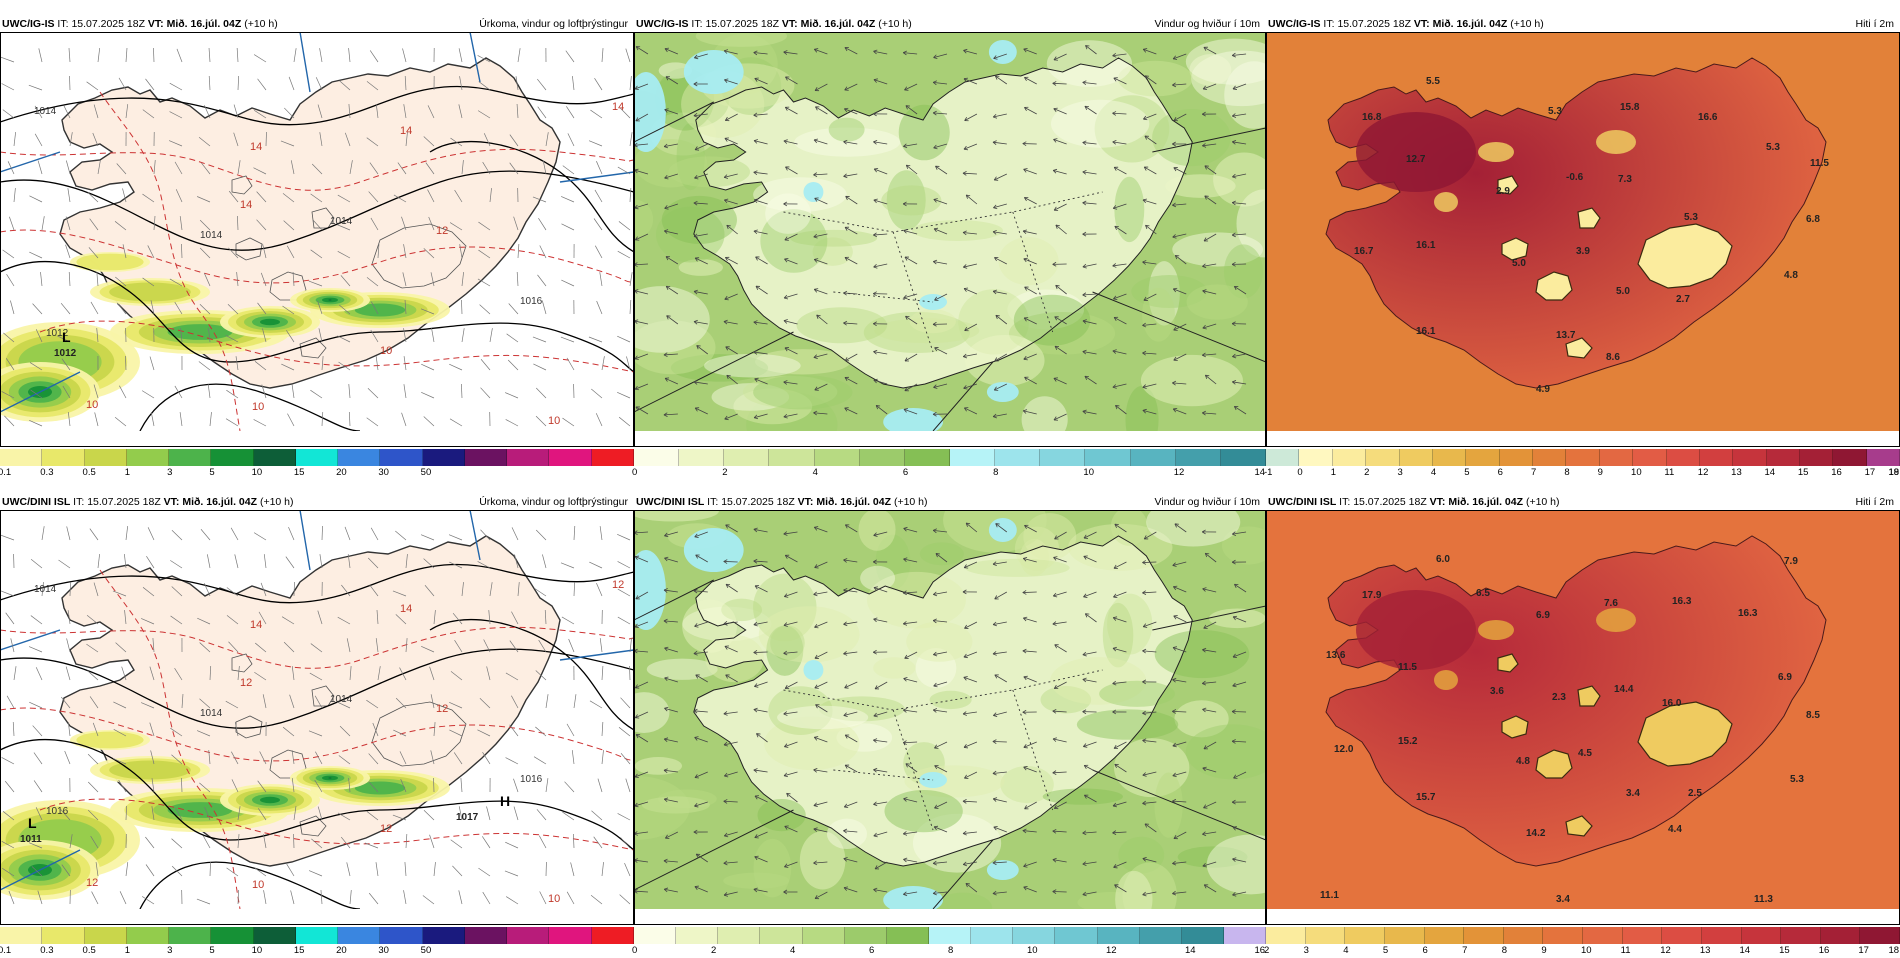  Describe the element at coordinates (1613, 357) in the screenshot. I see `temperature-value: 8.6` at that location.